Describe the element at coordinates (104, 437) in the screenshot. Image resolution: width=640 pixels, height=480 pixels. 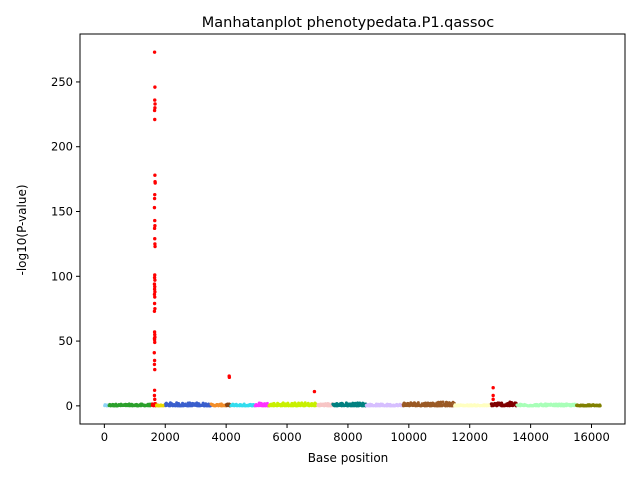
I see `x-tick-label: 0` at that location.